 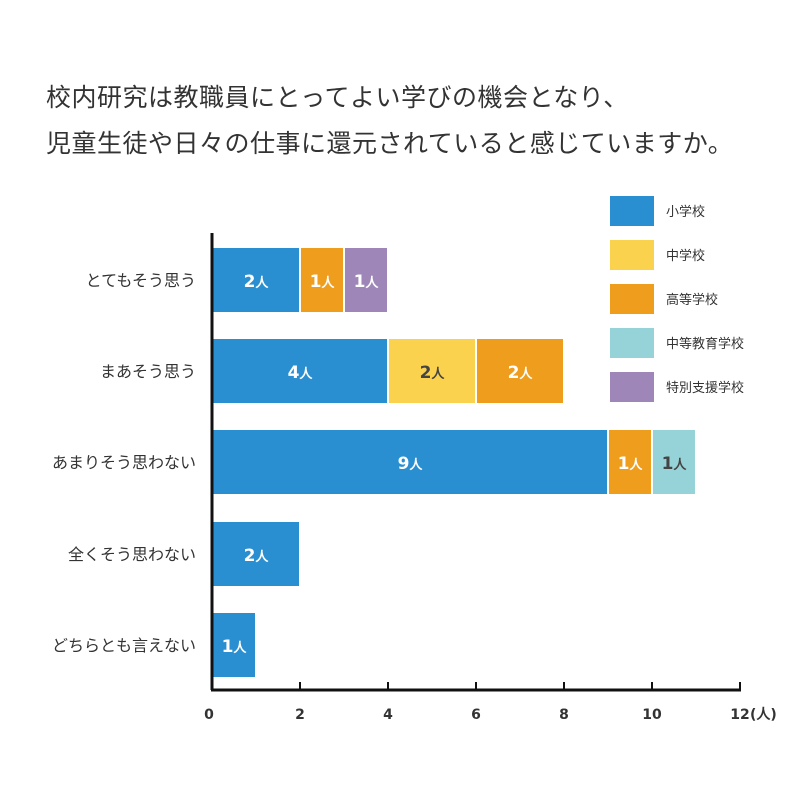 I want to click on legend-label: 小学校, so click(x=685, y=212).